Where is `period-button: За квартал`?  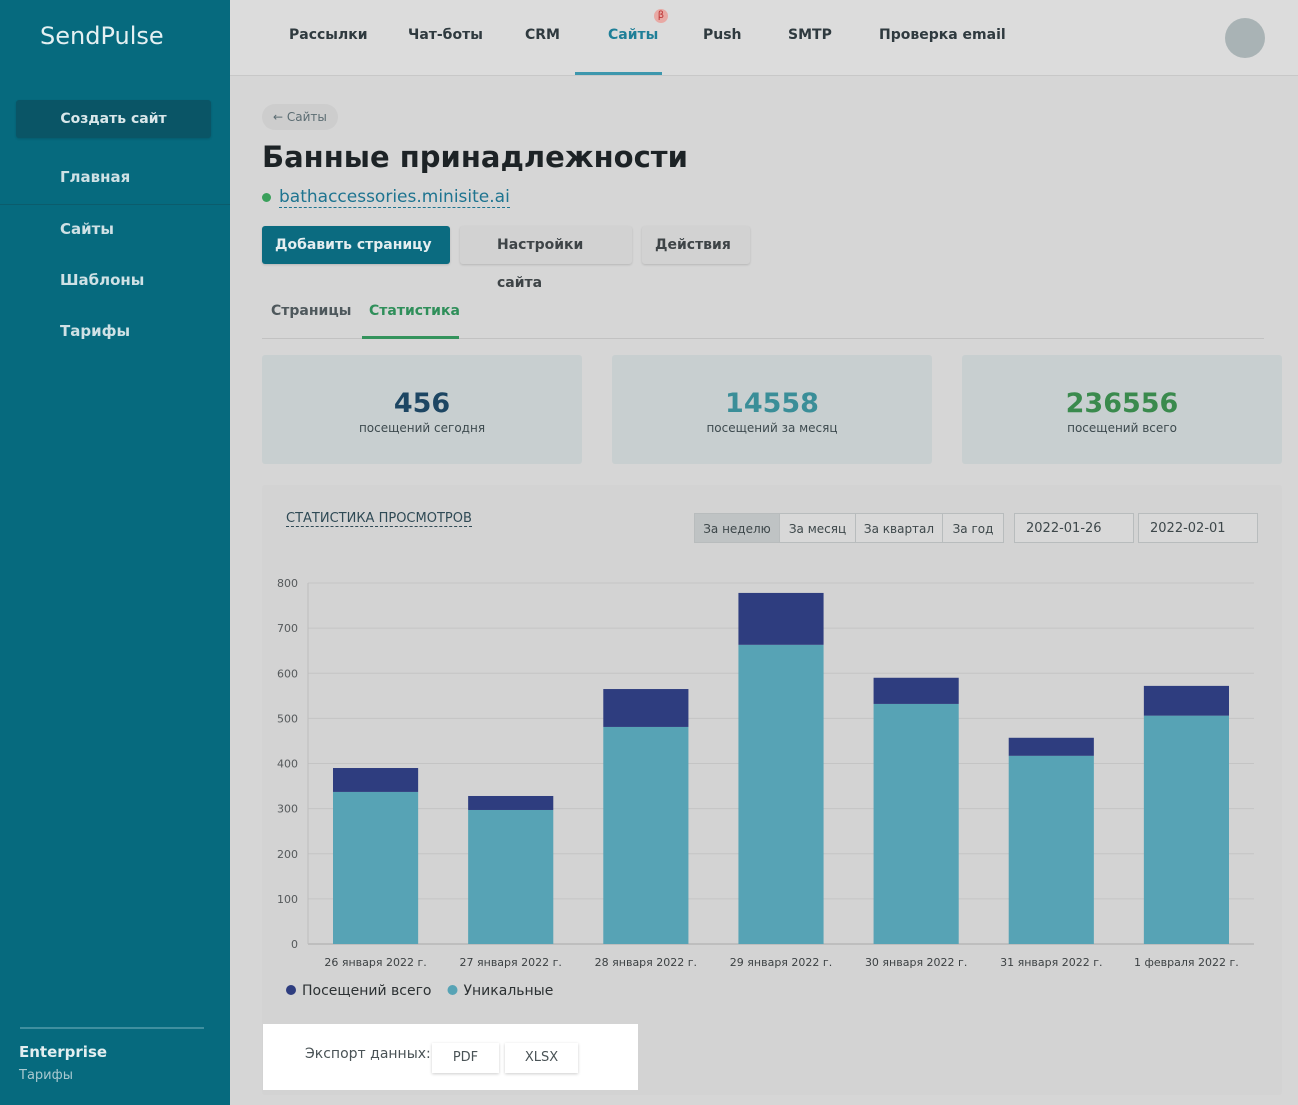 period-button: За квартал is located at coordinates (899, 528).